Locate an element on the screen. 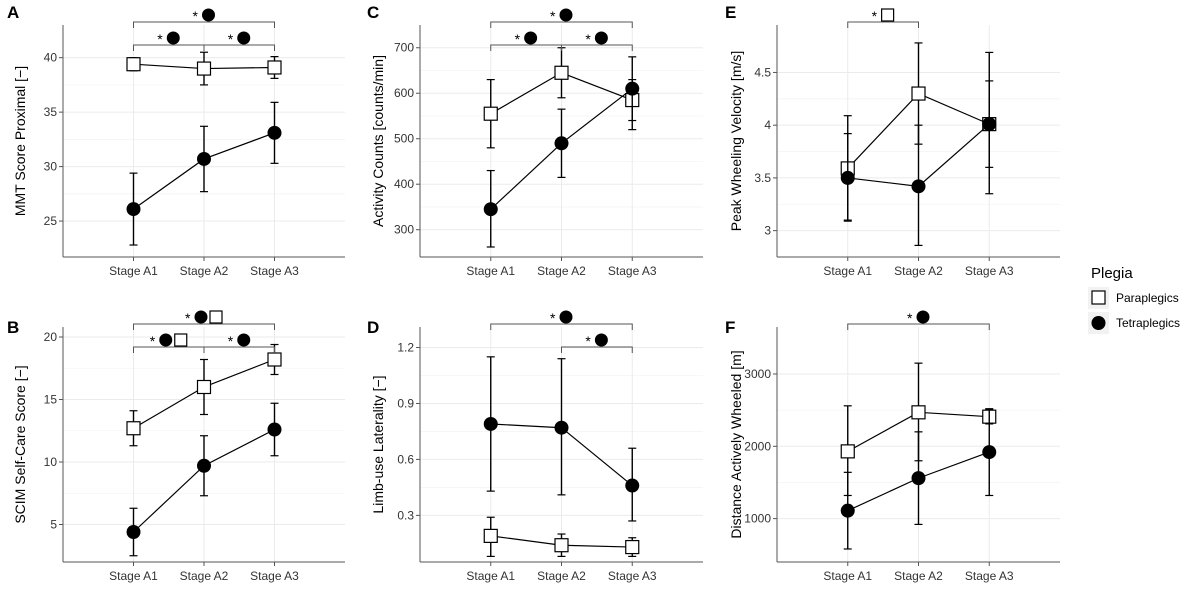  legend-title: Plegia is located at coordinates (1112, 273).